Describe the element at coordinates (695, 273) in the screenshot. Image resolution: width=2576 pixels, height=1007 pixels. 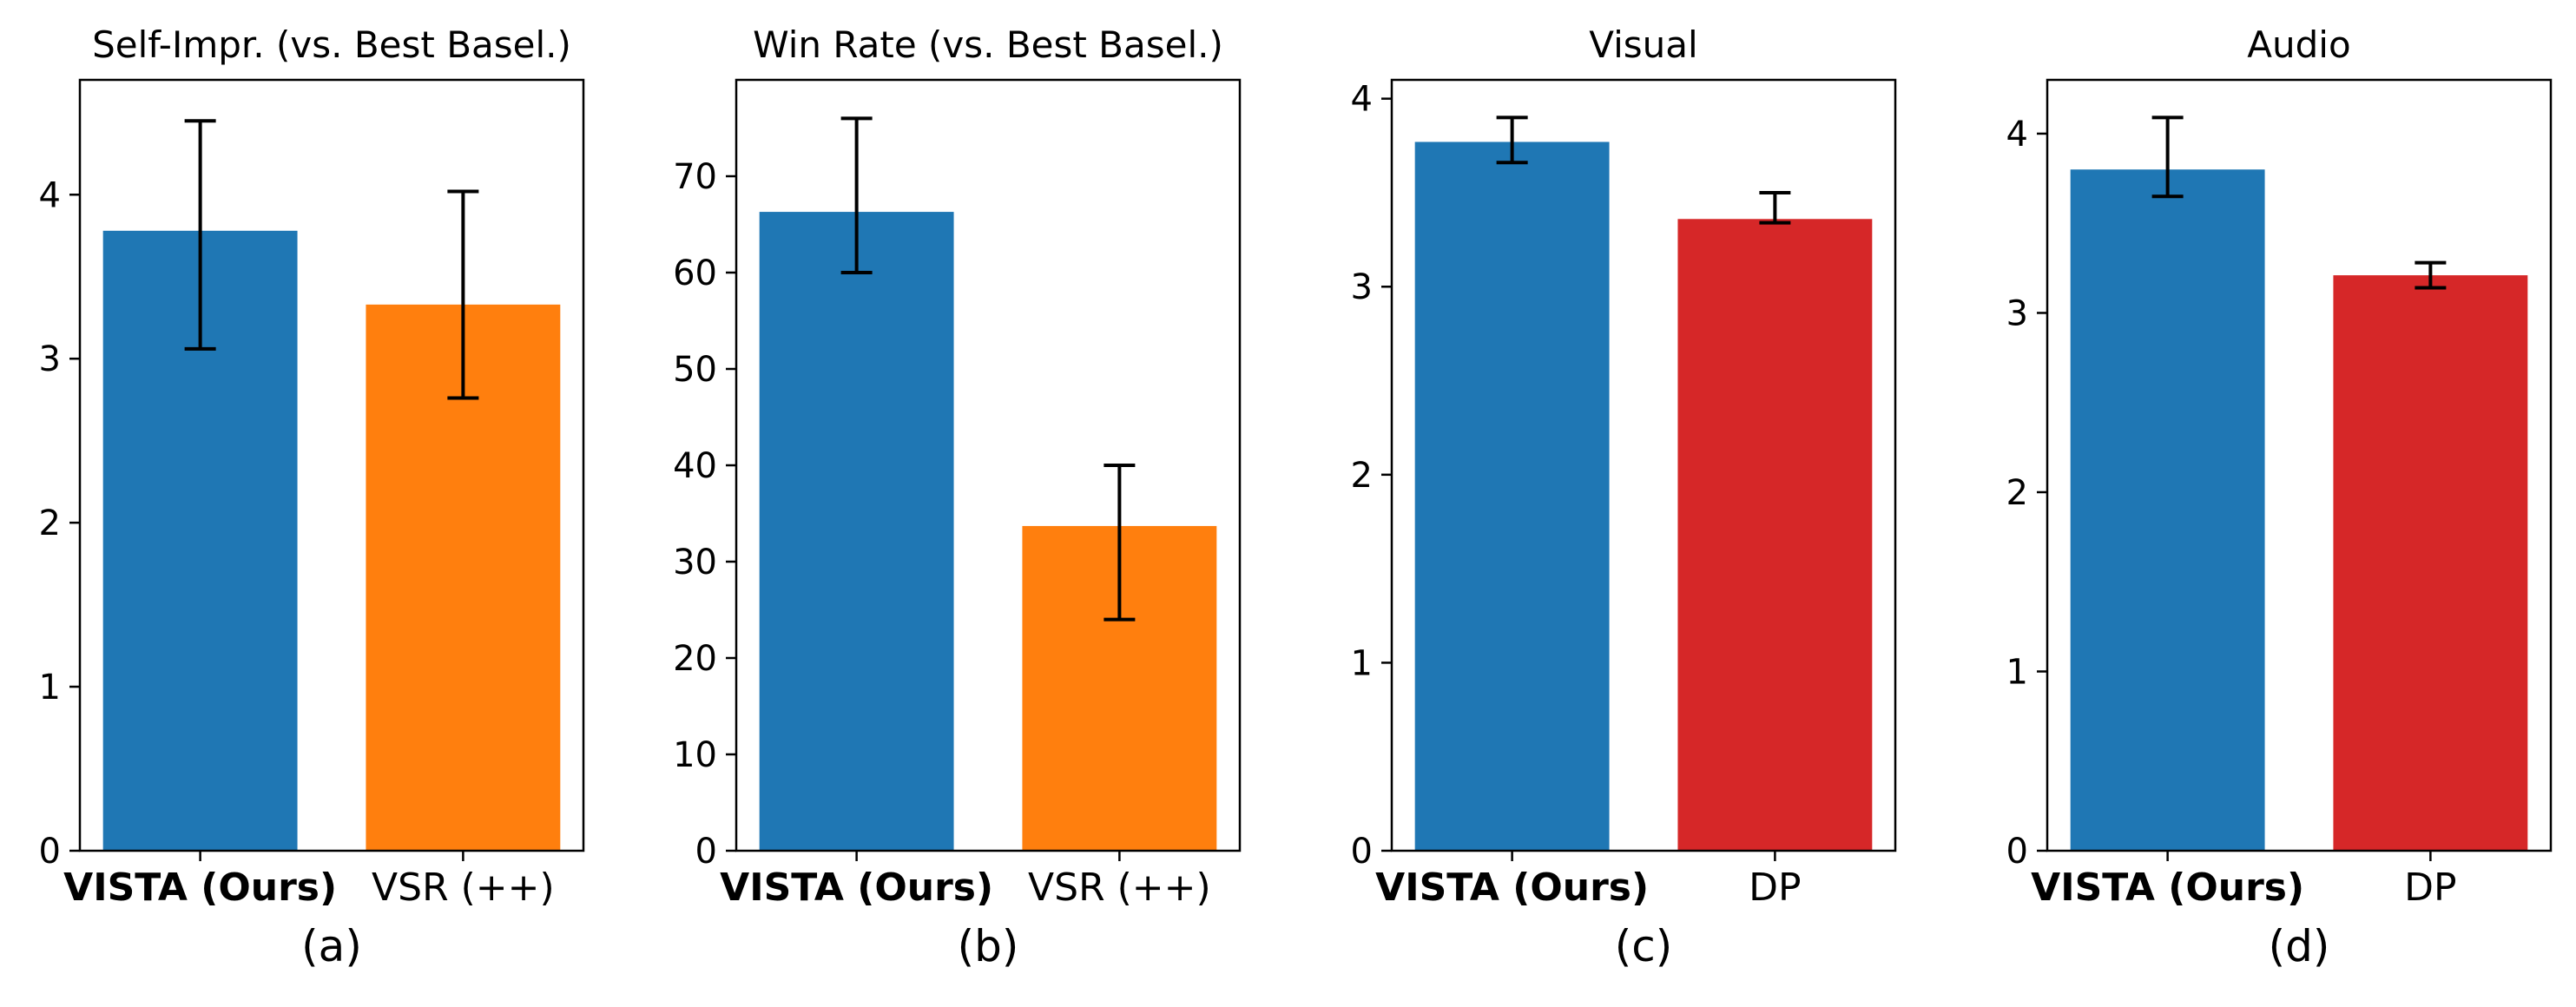
I see `y-tick-label: 60` at that location.